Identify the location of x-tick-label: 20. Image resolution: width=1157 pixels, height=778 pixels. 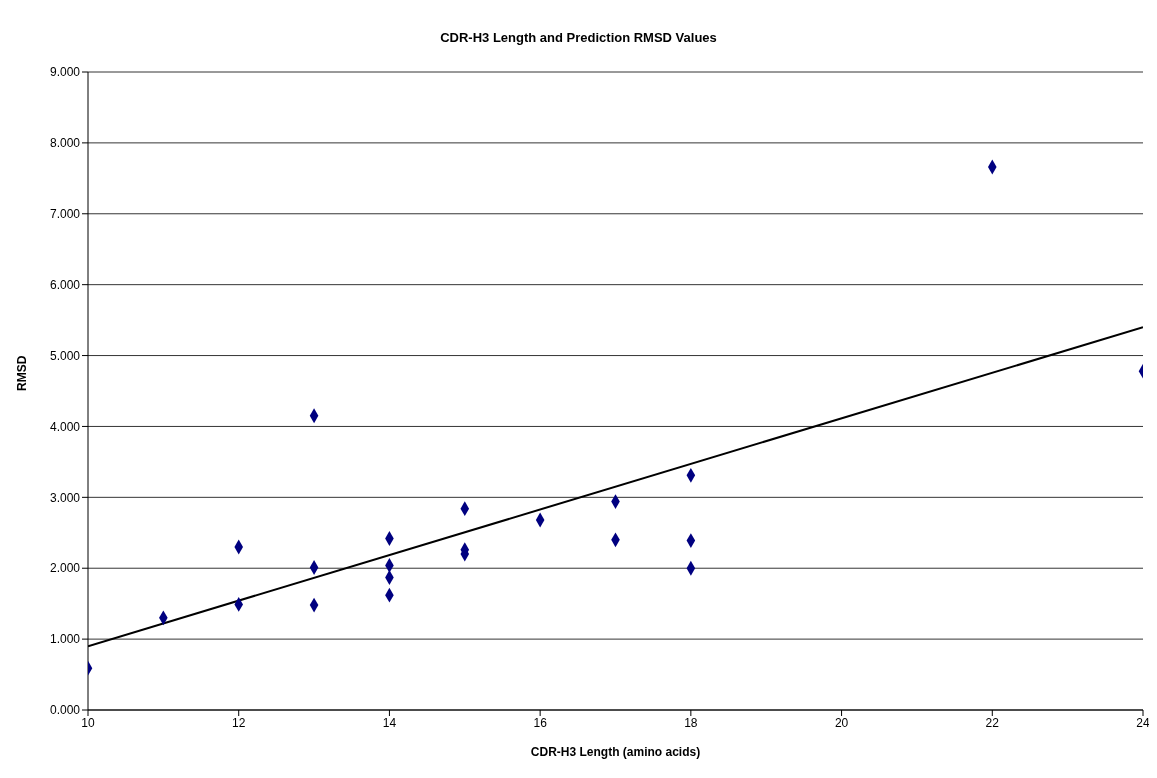
(841, 722).